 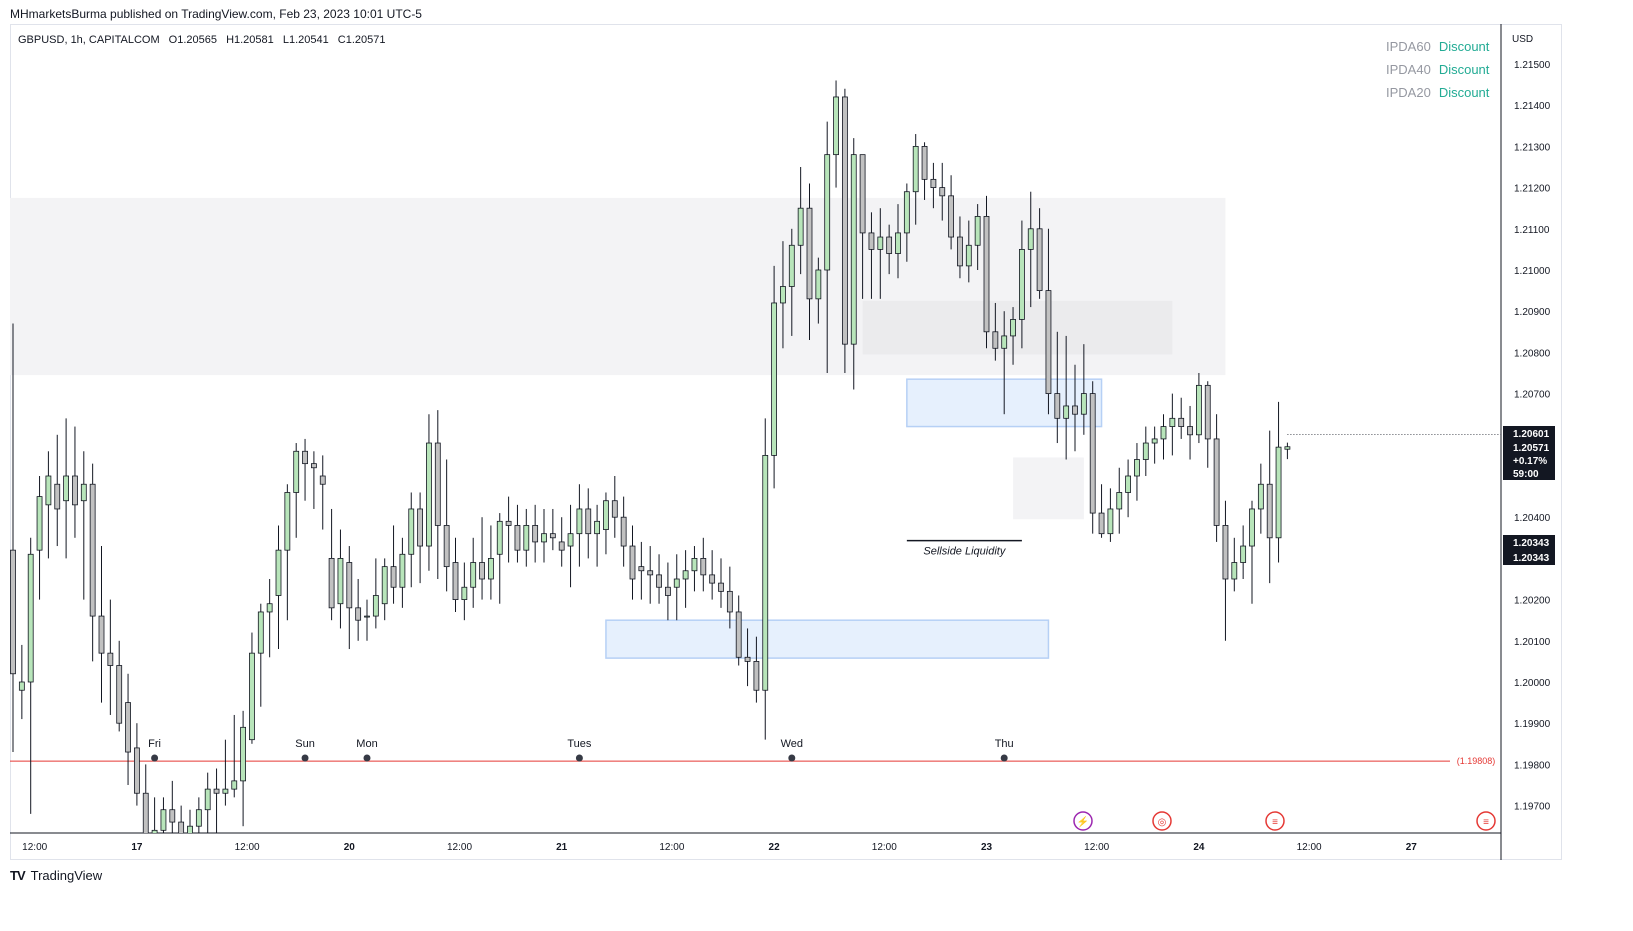 I want to click on ipda60-indicator: IPDA60 Discount, so click(x=1437, y=46).